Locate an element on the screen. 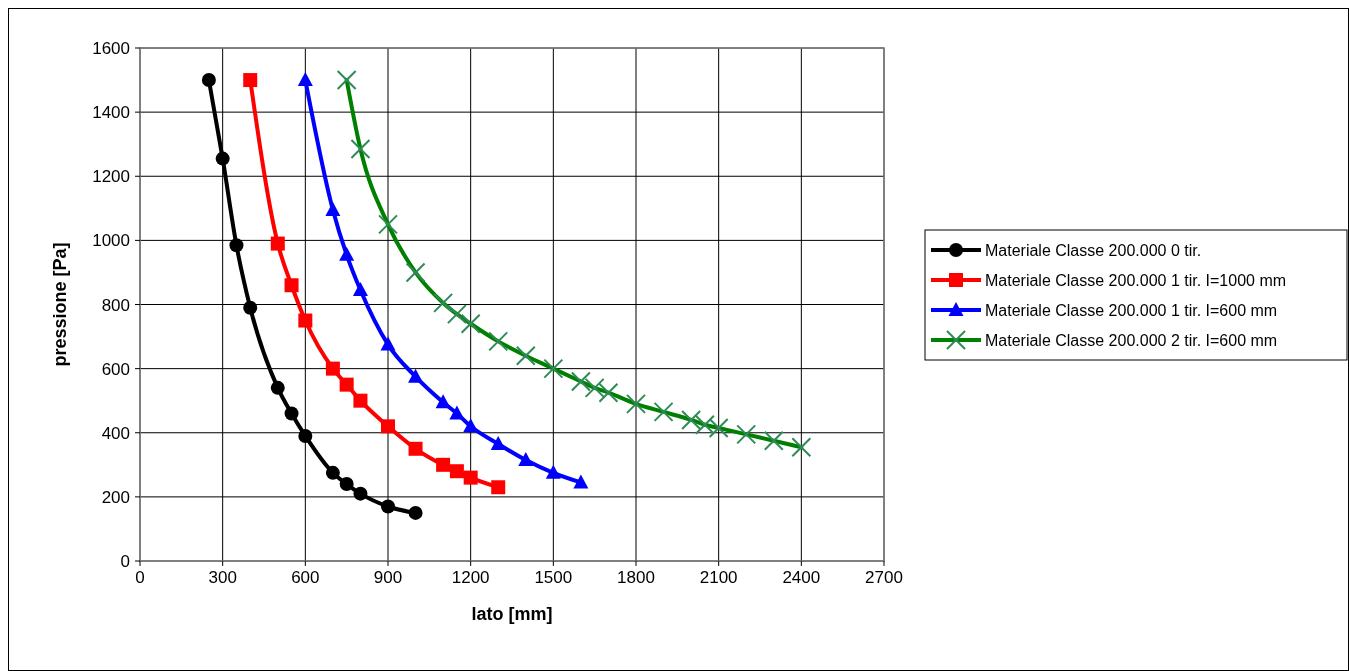 This screenshot has height=671, width=1349. x-tick-label: 1800 is located at coordinates (636, 577).